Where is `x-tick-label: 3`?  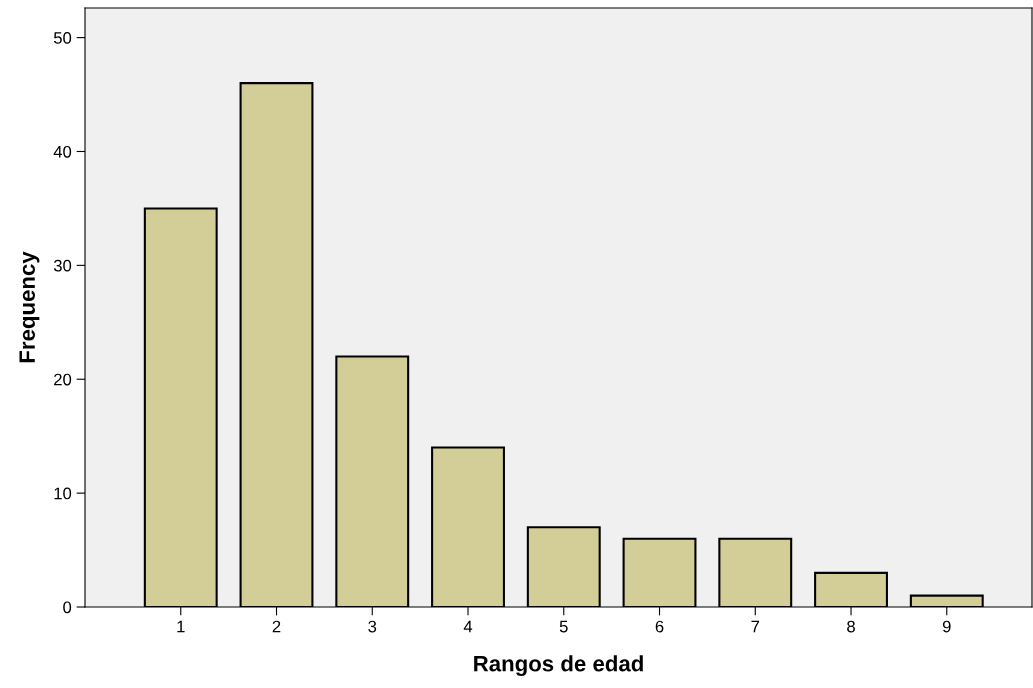 x-tick-label: 3 is located at coordinates (372, 626).